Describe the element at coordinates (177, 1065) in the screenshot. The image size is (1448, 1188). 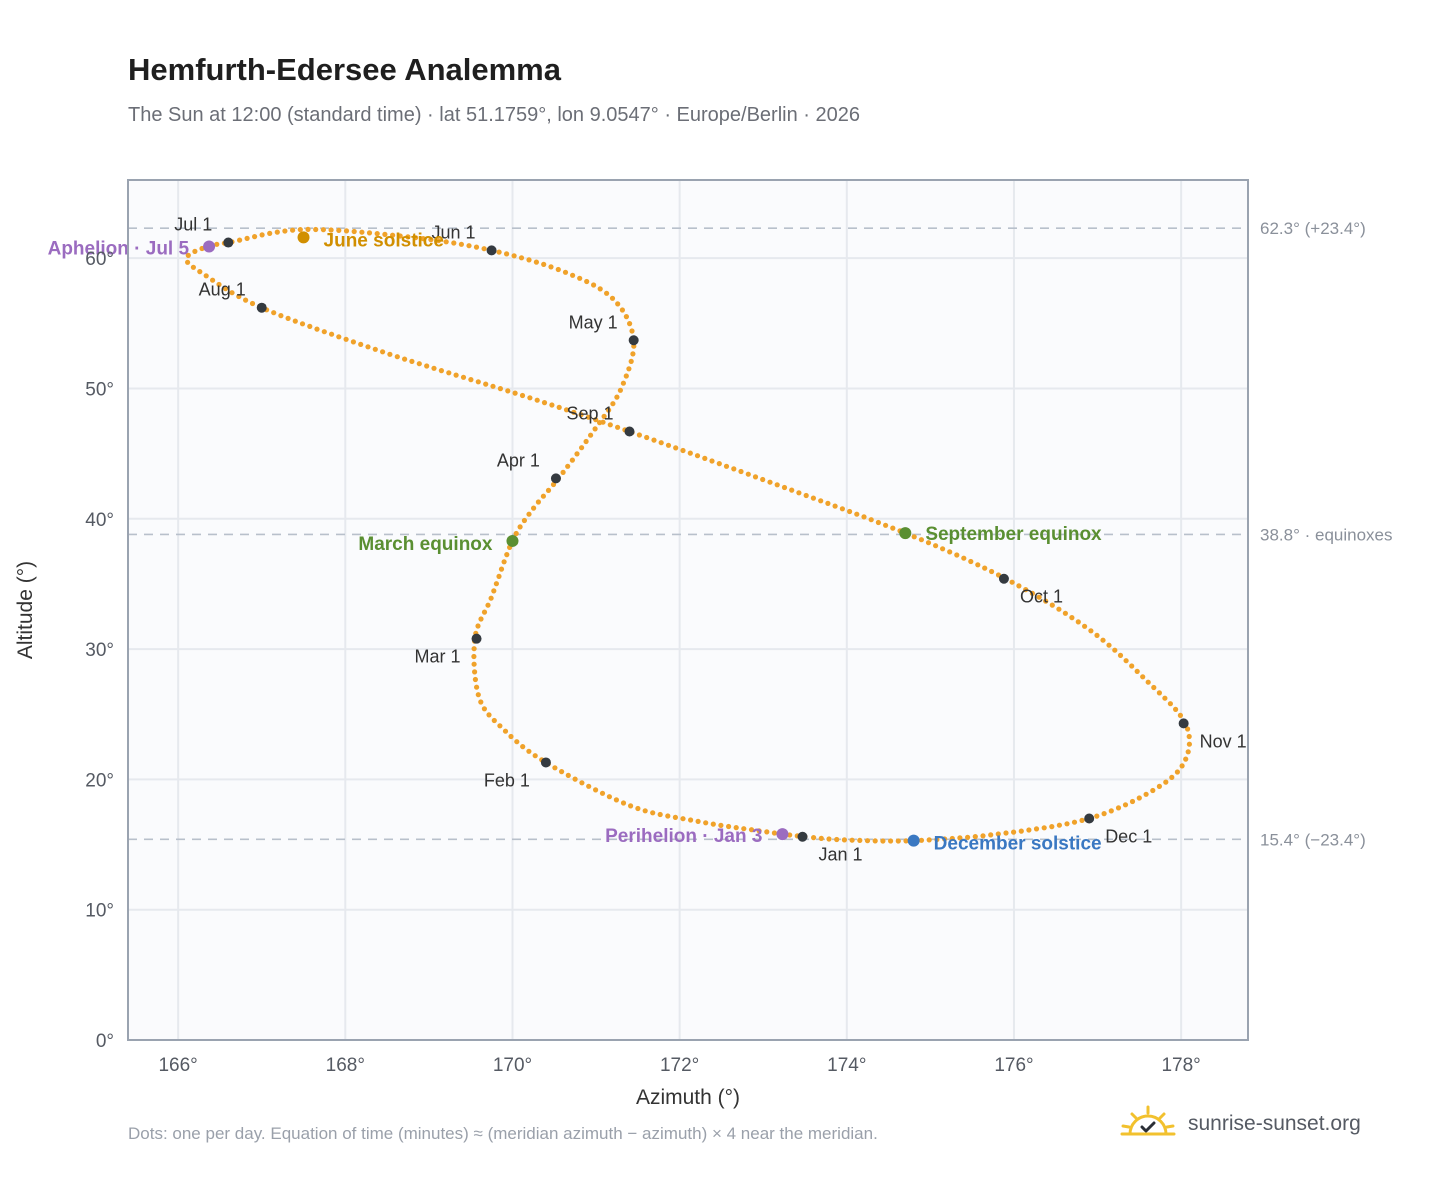
I see `x-tick-label: 166°` at that location.